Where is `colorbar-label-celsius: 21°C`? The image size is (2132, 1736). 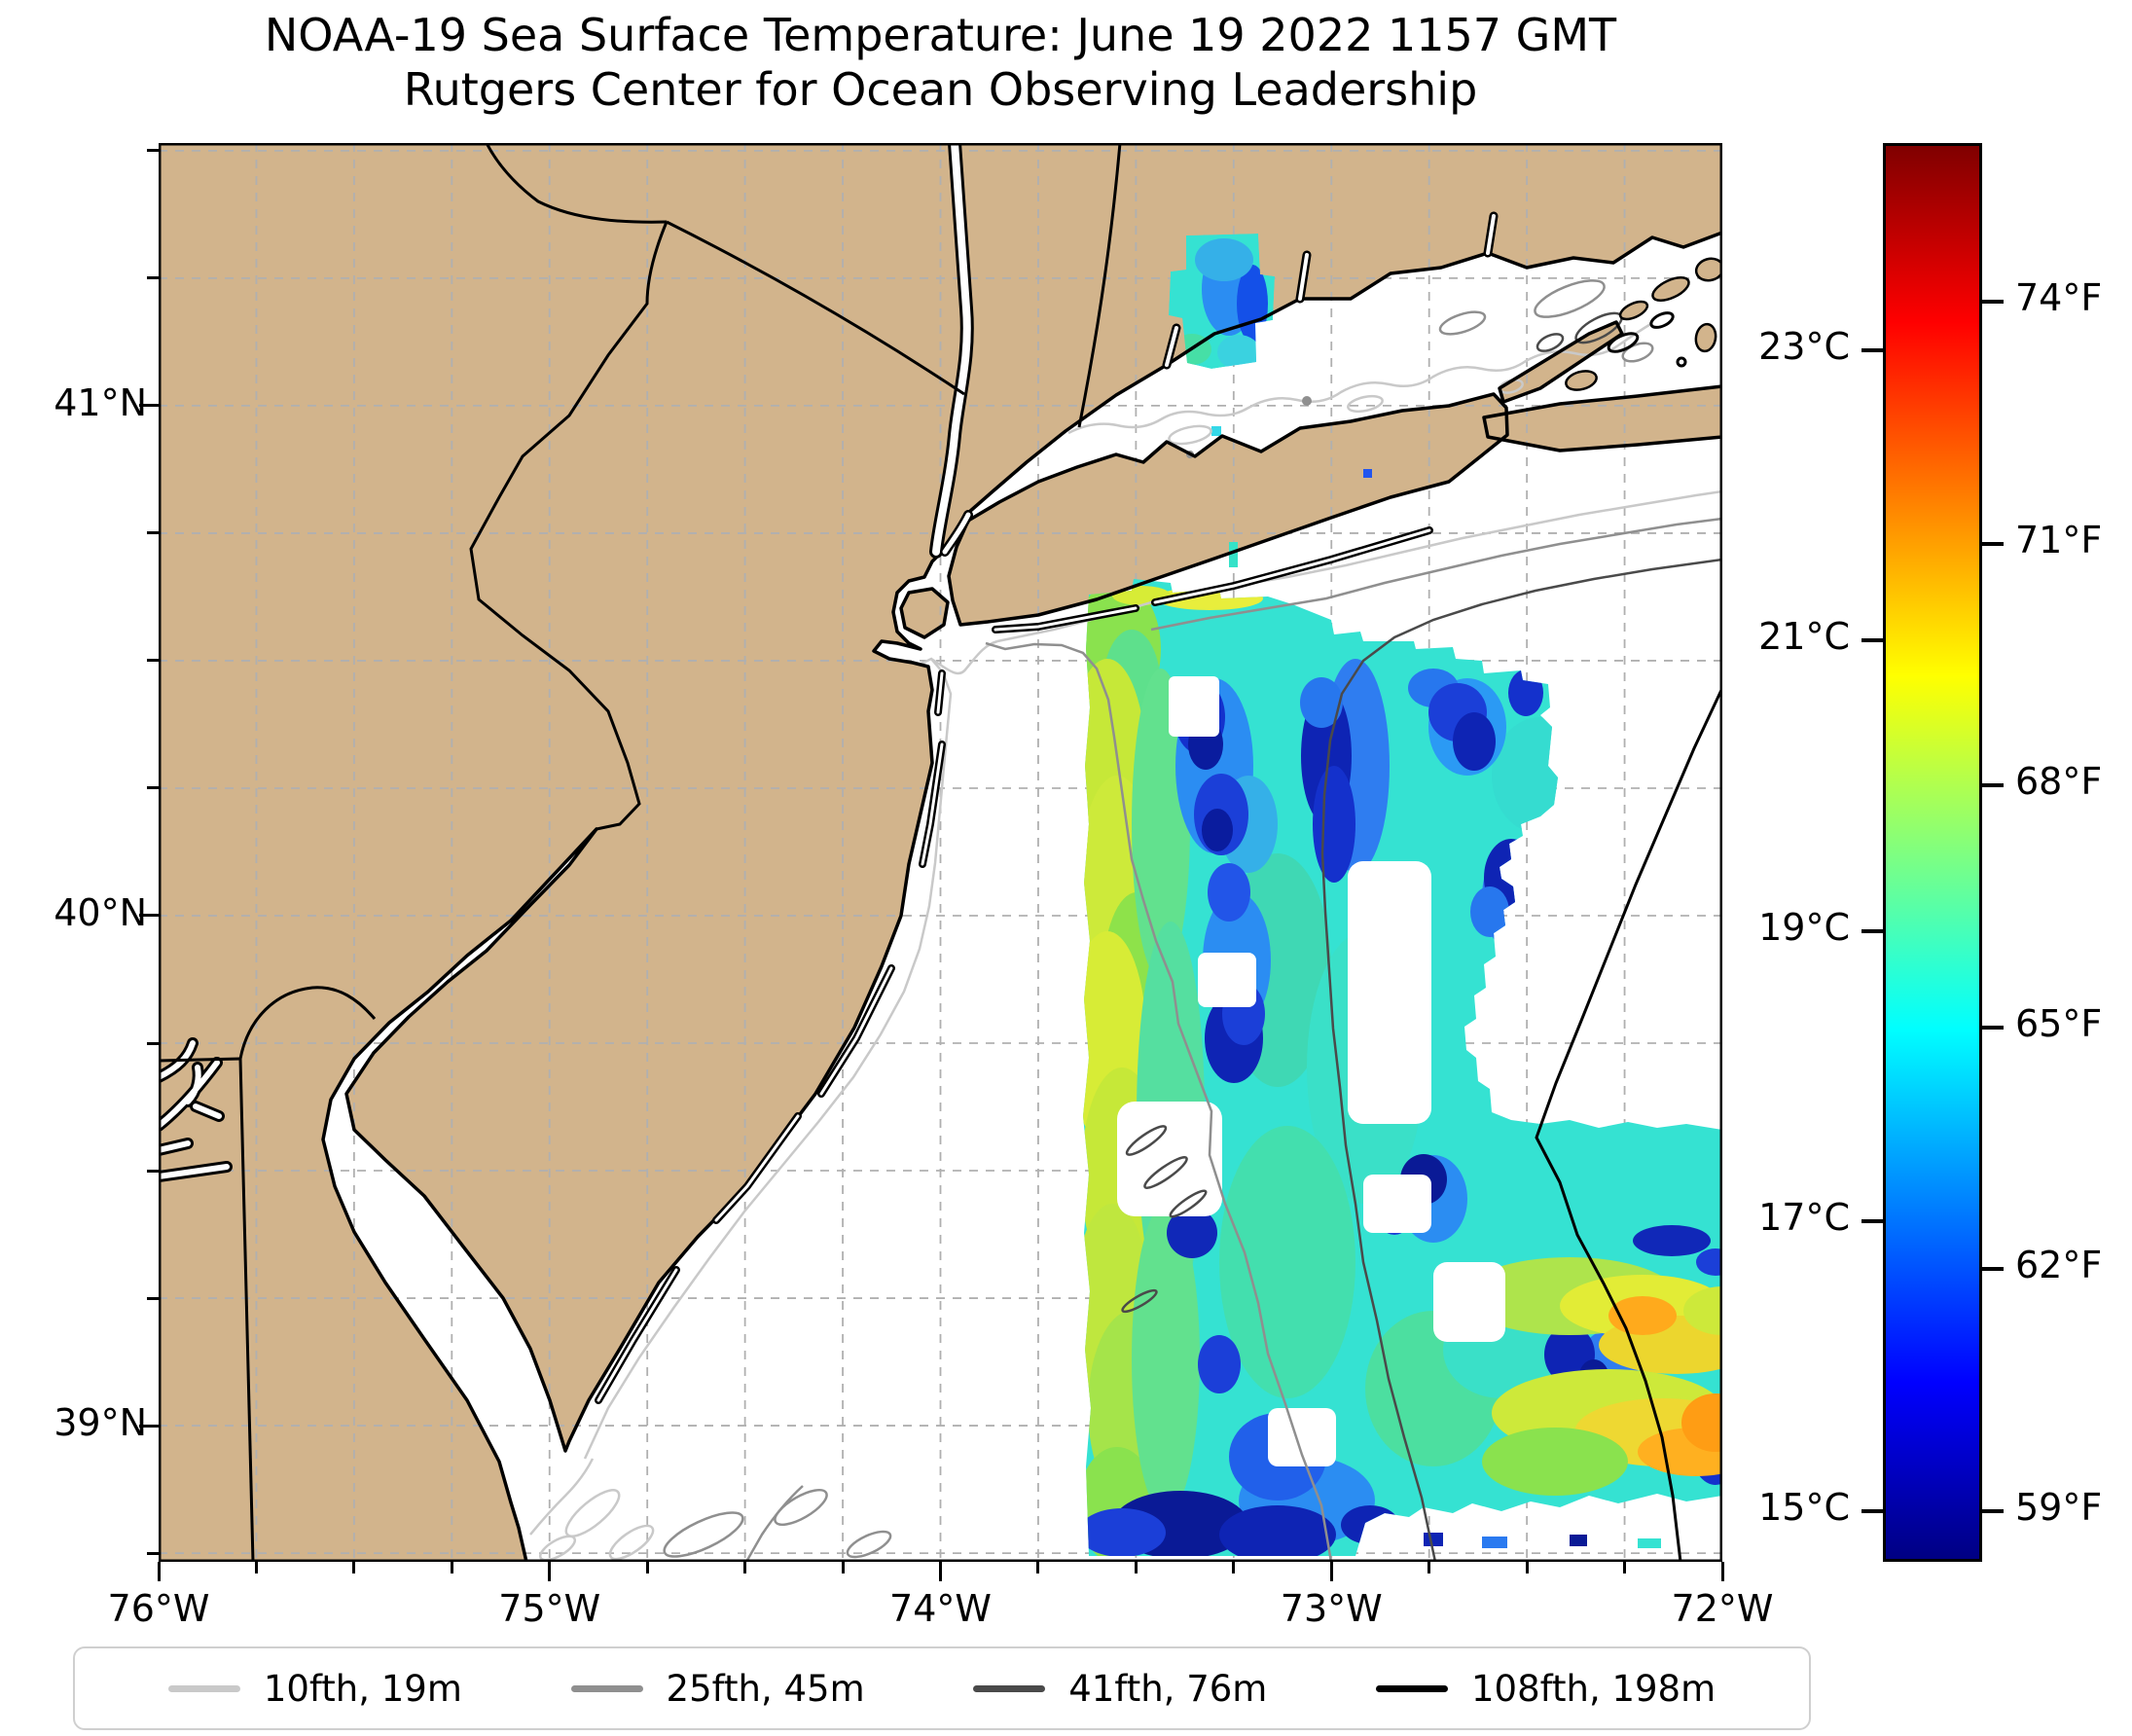
colorbar-label-celsius: 21°C is located at coordinates (1804, 637).